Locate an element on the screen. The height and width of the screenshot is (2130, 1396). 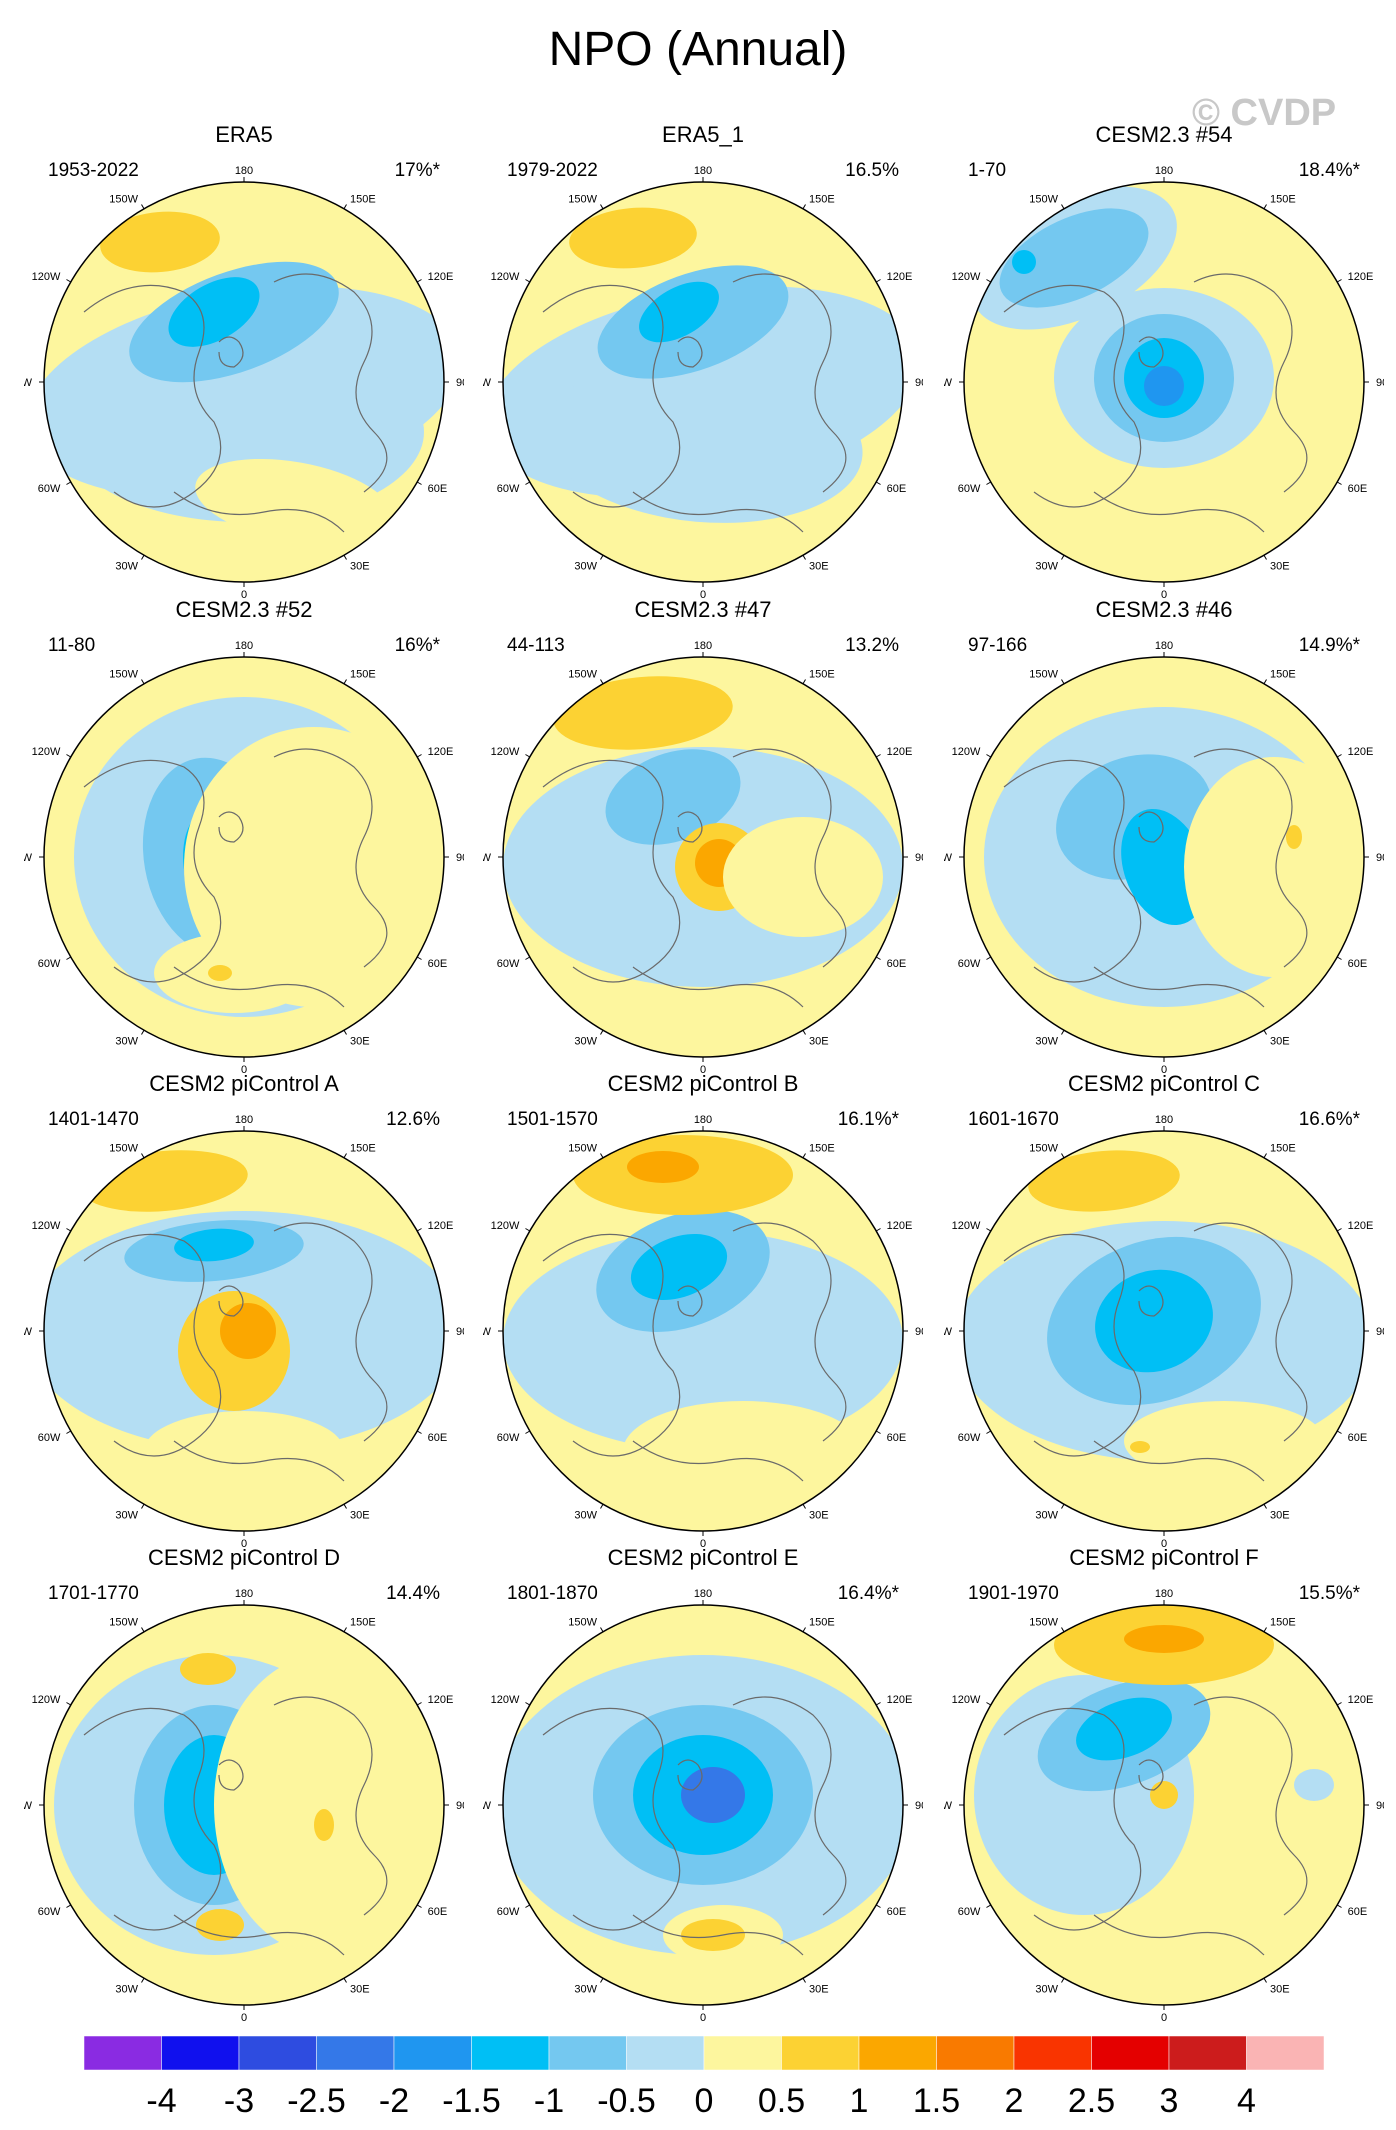
colorbar-label: -1.5 is located at coordinates (471, 2101).